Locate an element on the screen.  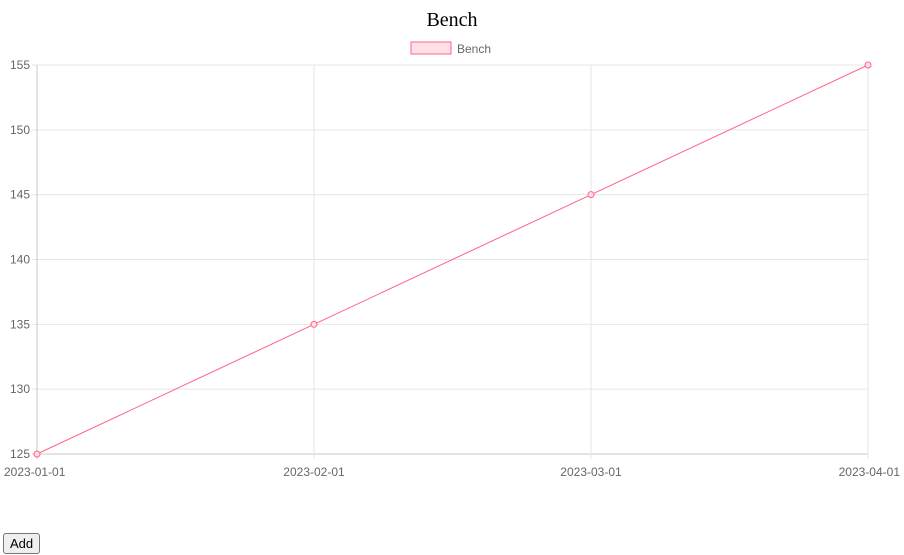
y-tick-label: 150 is located at coordinates (20, 130).